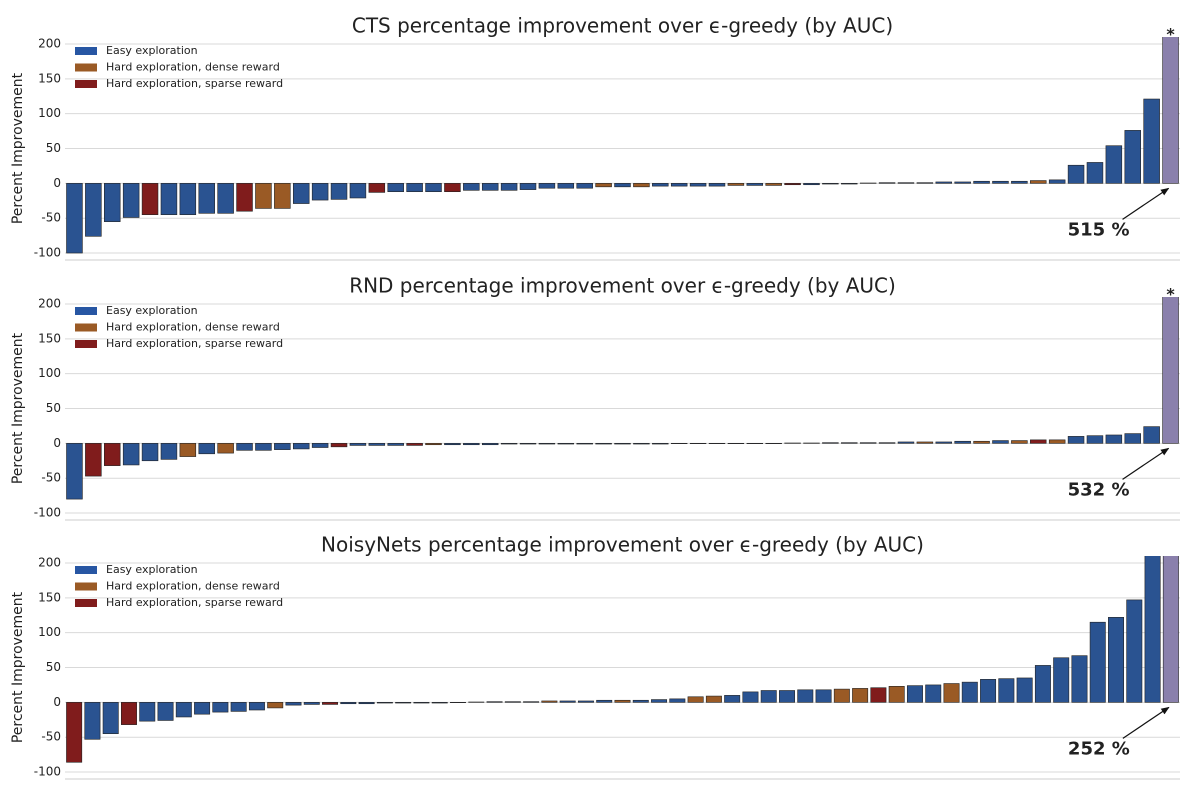 The width and height of the screenshot is (1200, 792). Describe the element at coordinates (193, 586) in the screenshot. I see `legend-label: Hard exploration, dense reward` at that location.